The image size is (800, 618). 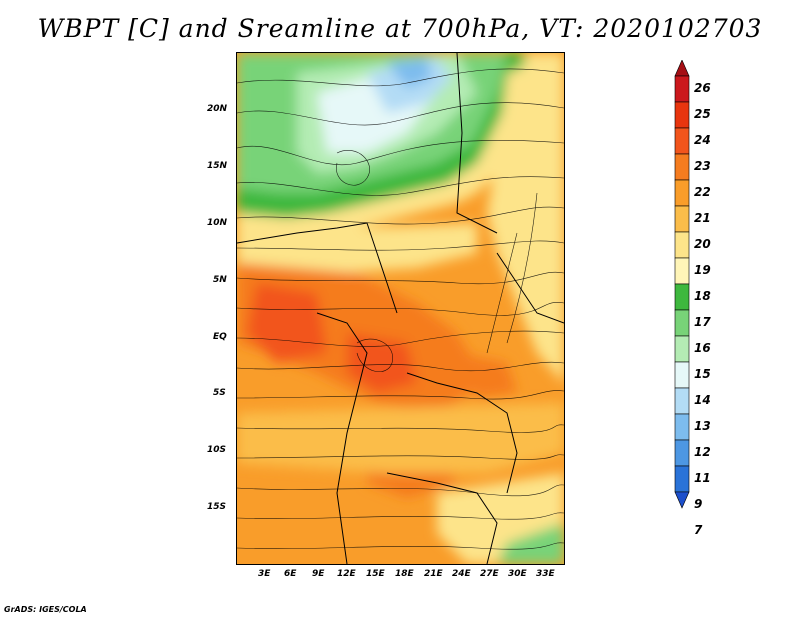 What do you see at coordinates (217, 166) in the screenshot?
I see `lat-label-15n: 15N` at bounding box center [217, 166].